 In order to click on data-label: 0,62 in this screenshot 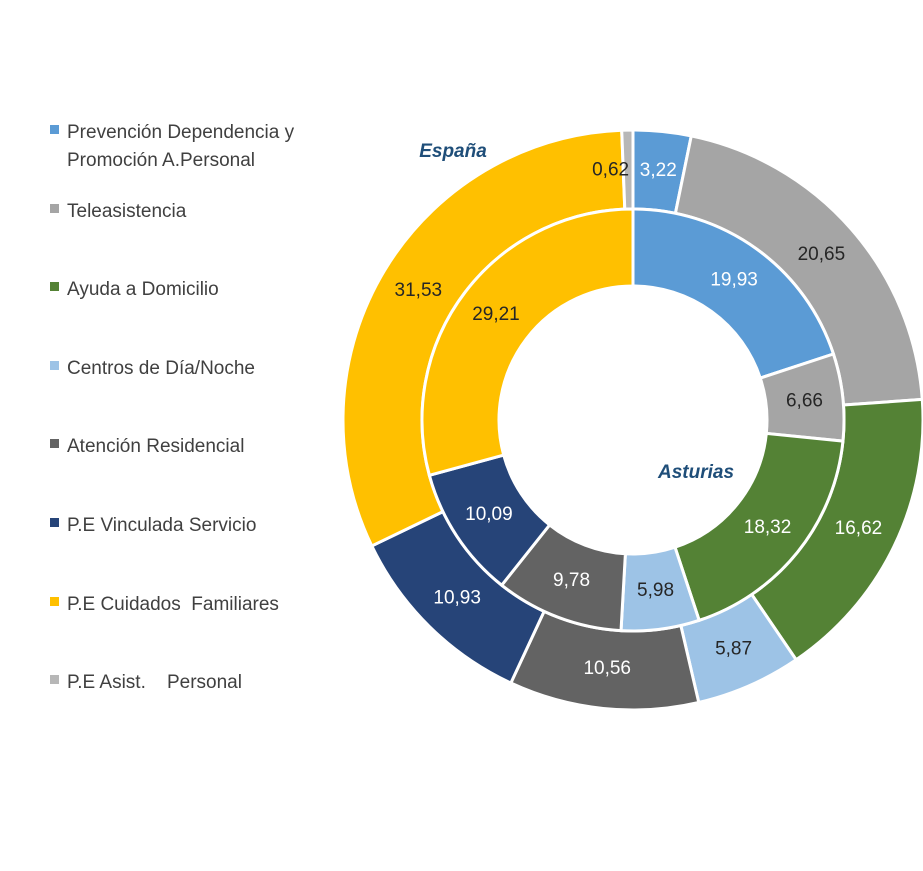, I will do `click(610, 170)`.